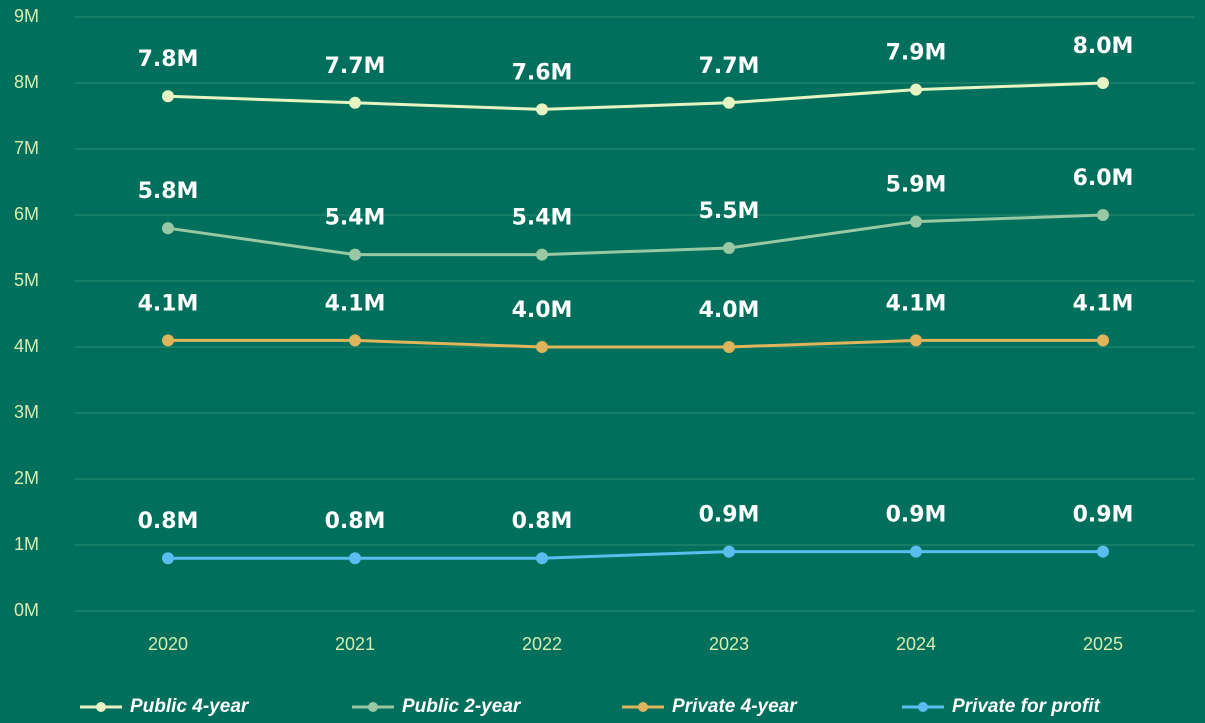 This screenshot has height=723, width=1205. I want to click on x-tick-label: 2025, so click(1103, 644).